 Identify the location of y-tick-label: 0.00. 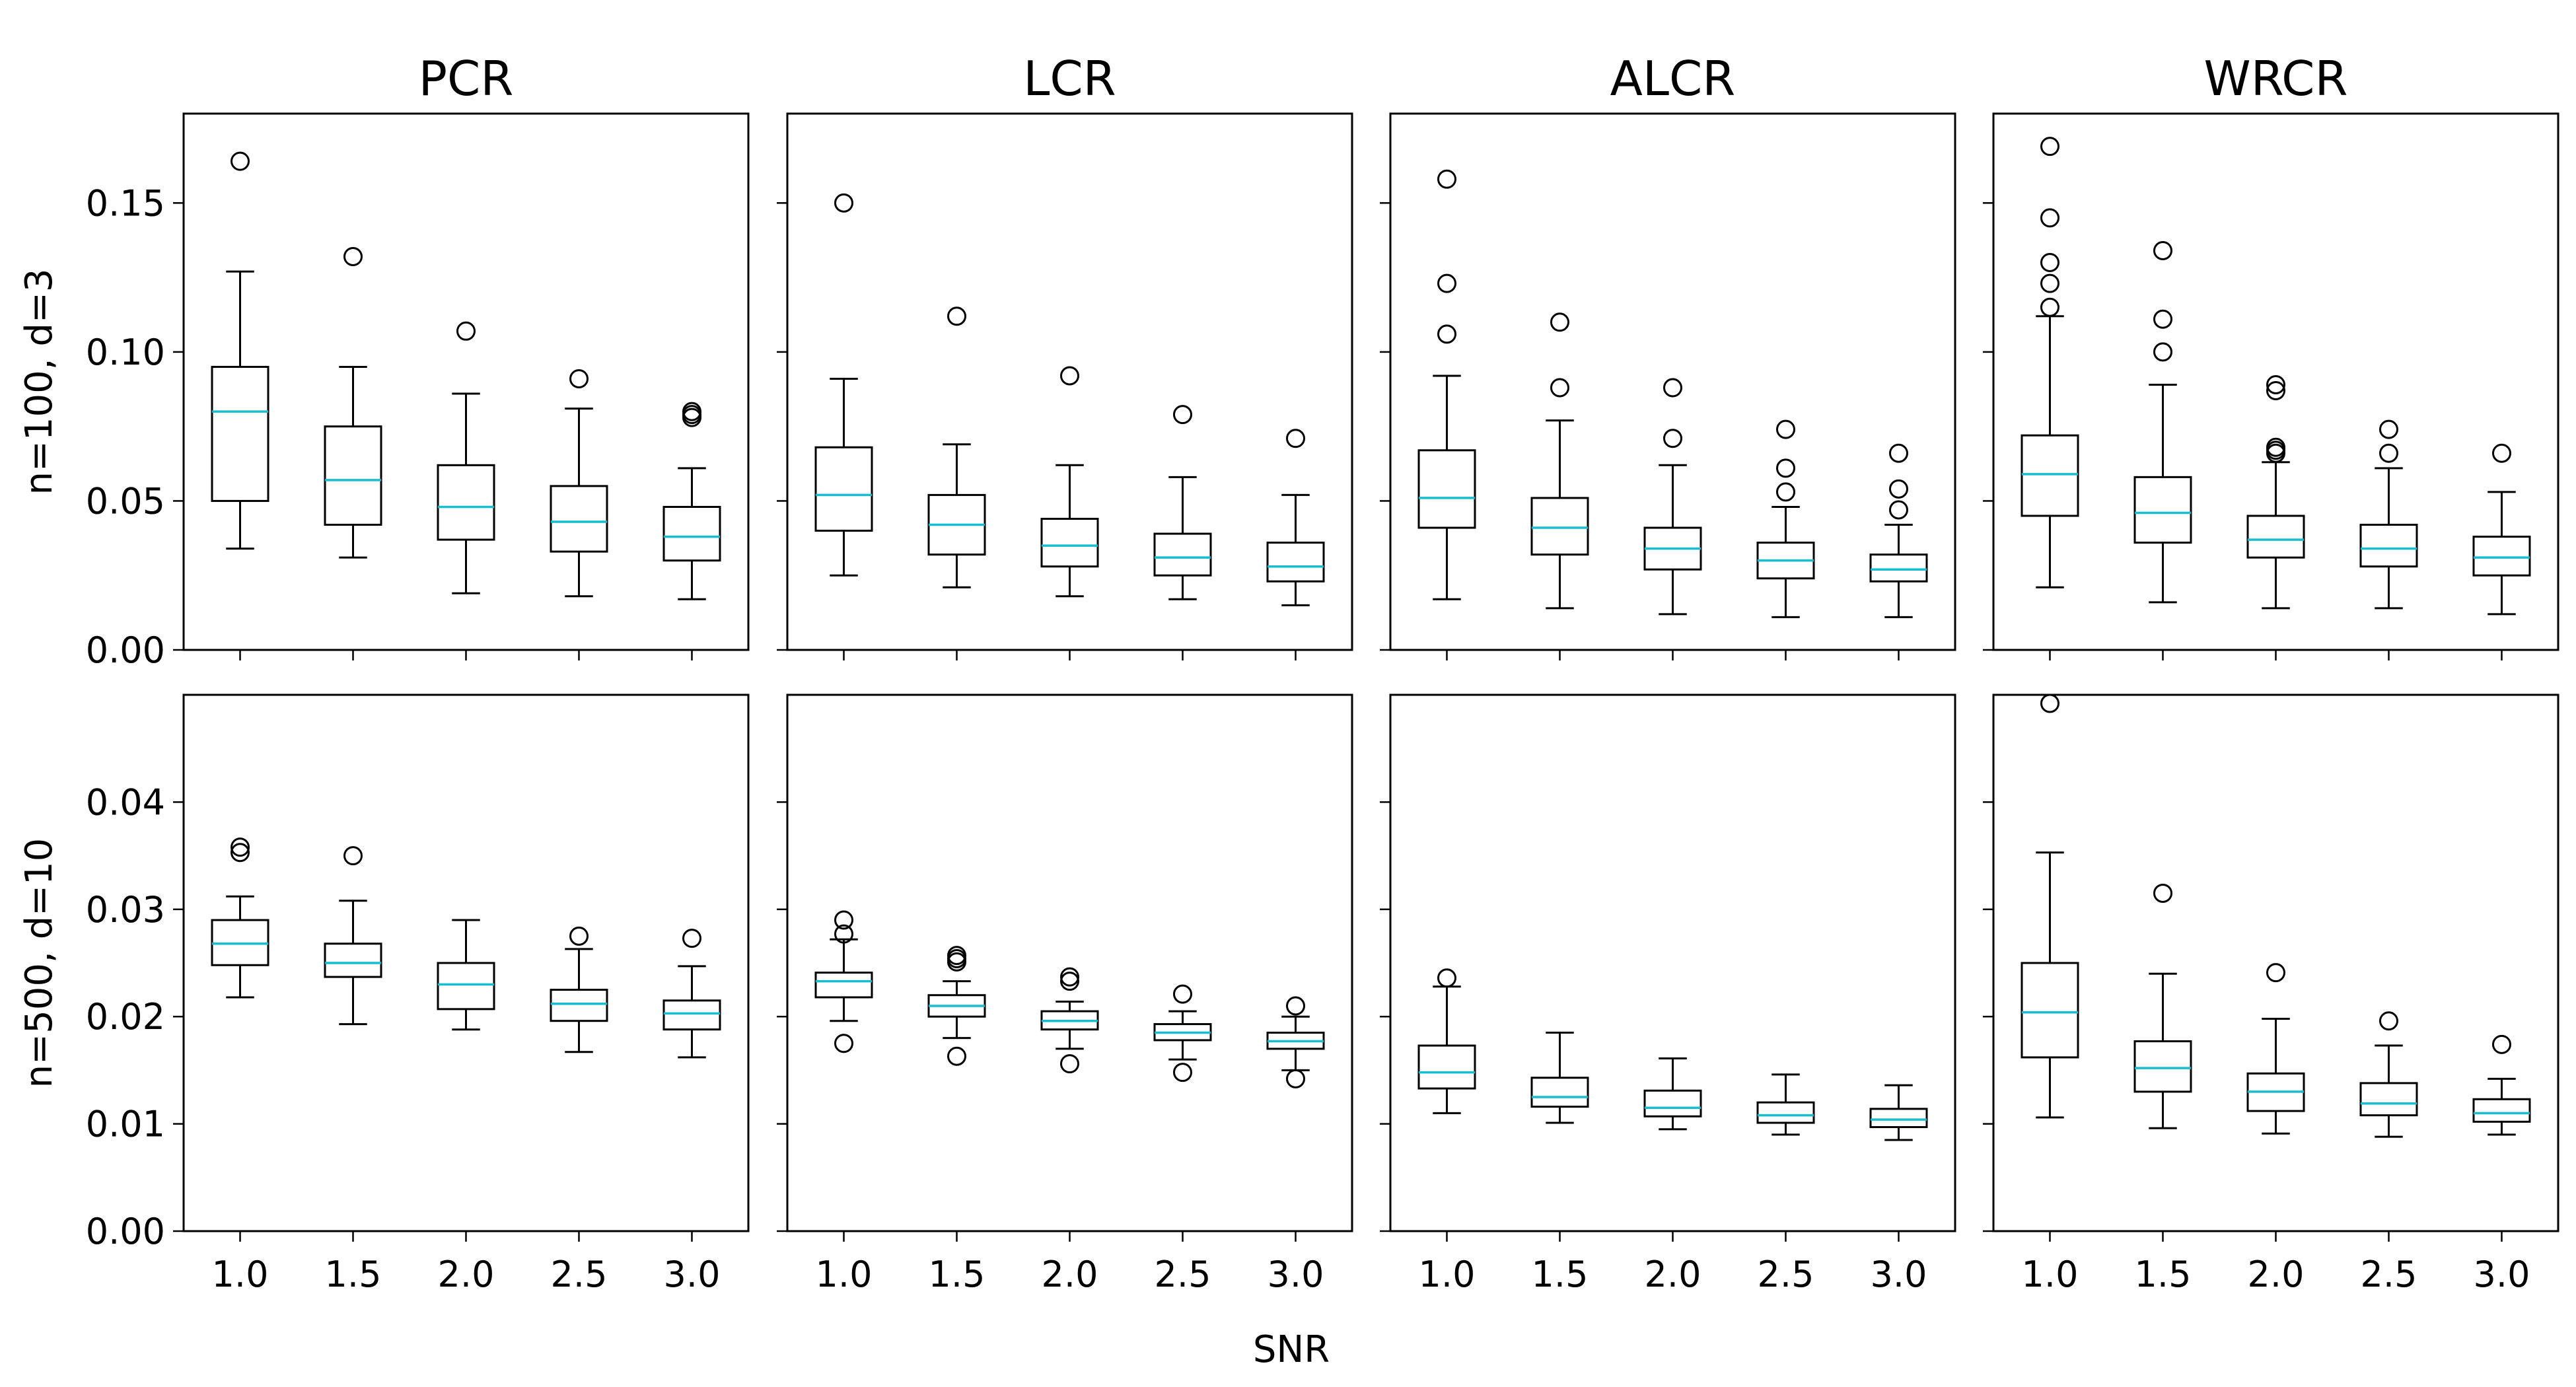
(126, 650).